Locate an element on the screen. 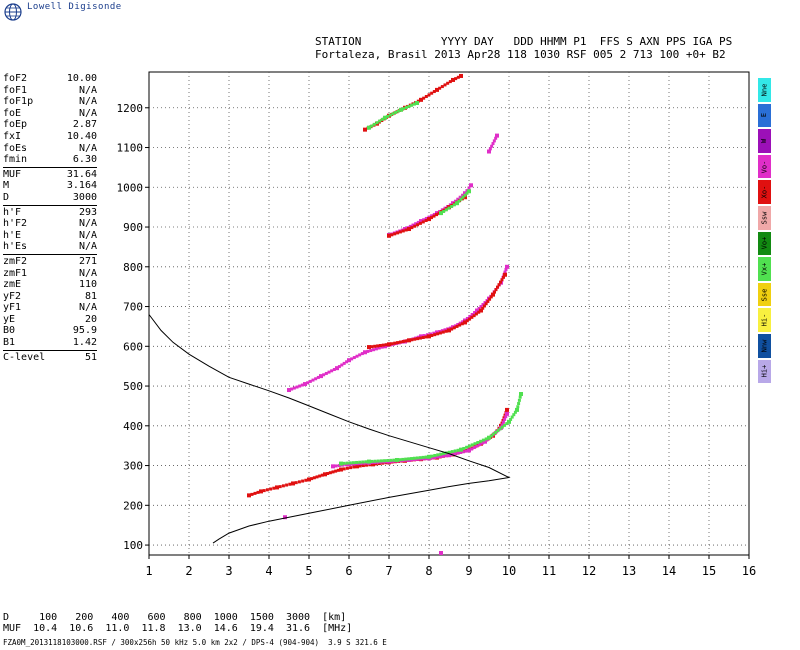  param-name: zmF1 is located at coordinates (15, 273).